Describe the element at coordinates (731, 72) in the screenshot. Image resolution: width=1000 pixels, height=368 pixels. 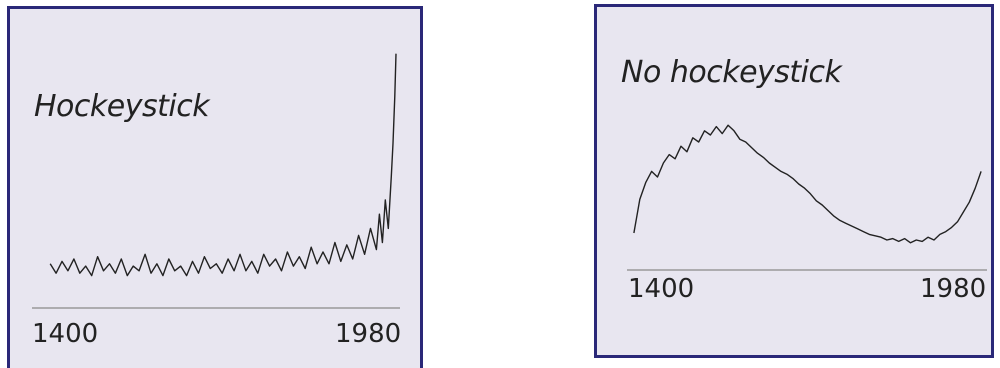
I see `no-hockeystick-title: No hockeystick` at that location.